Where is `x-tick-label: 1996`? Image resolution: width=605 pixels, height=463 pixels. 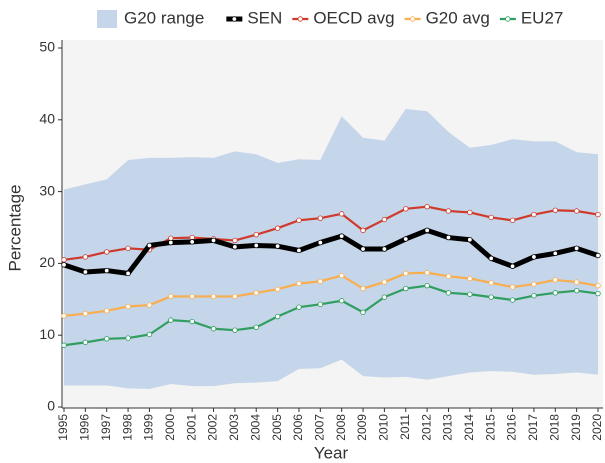 x-tick-label: 1996 is located at coordinates (85, 427).